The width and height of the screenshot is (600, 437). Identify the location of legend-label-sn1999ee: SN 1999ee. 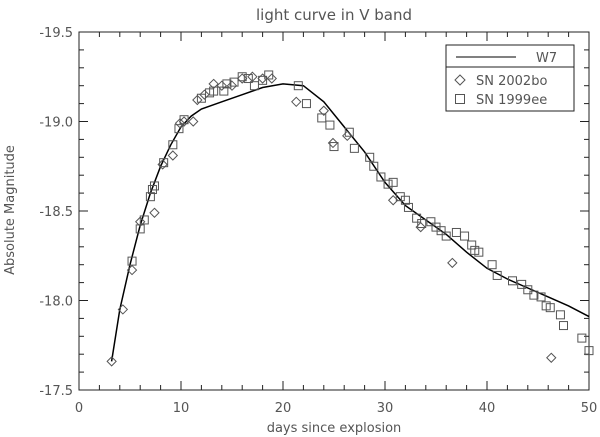
(511, 100).